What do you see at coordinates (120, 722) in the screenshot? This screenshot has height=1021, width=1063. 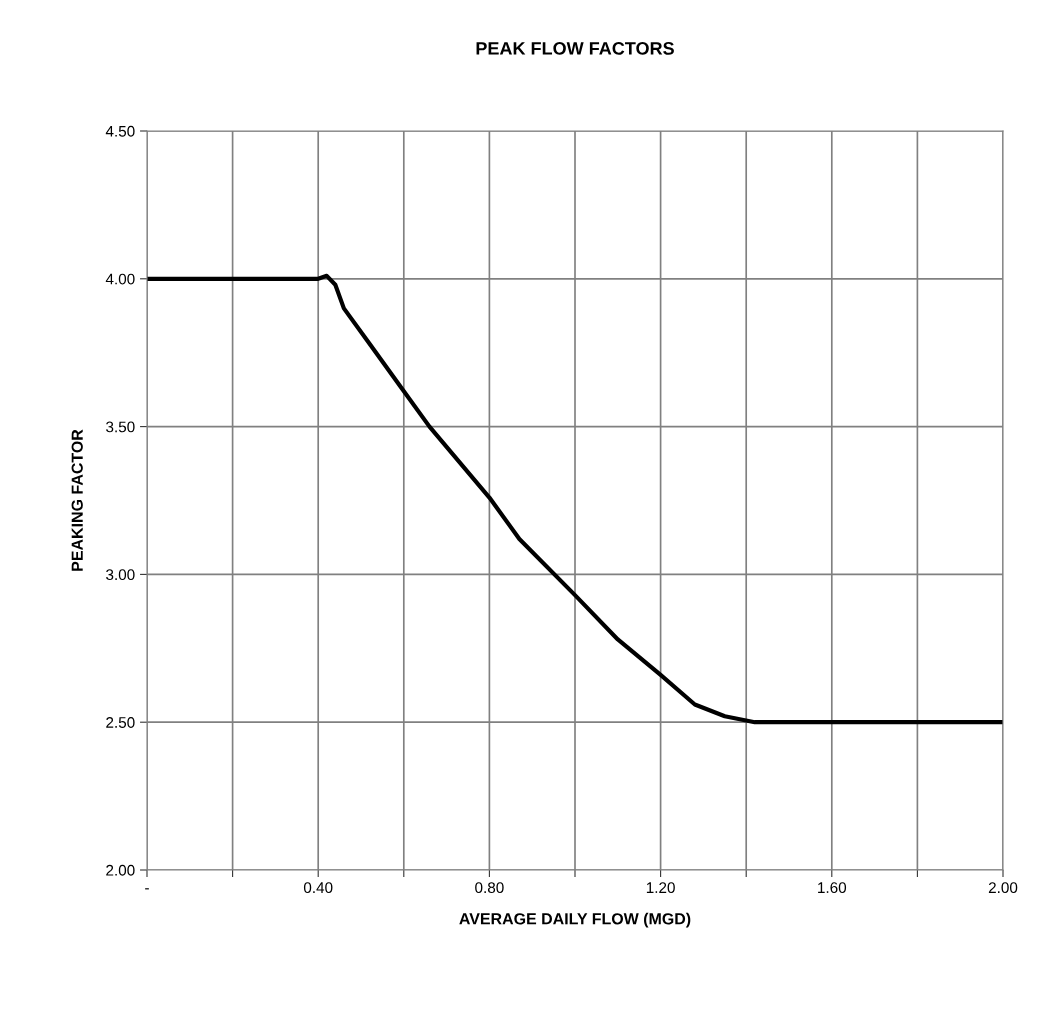 I see `y-tick-label: 2.50` at bounding box center [120, 722].